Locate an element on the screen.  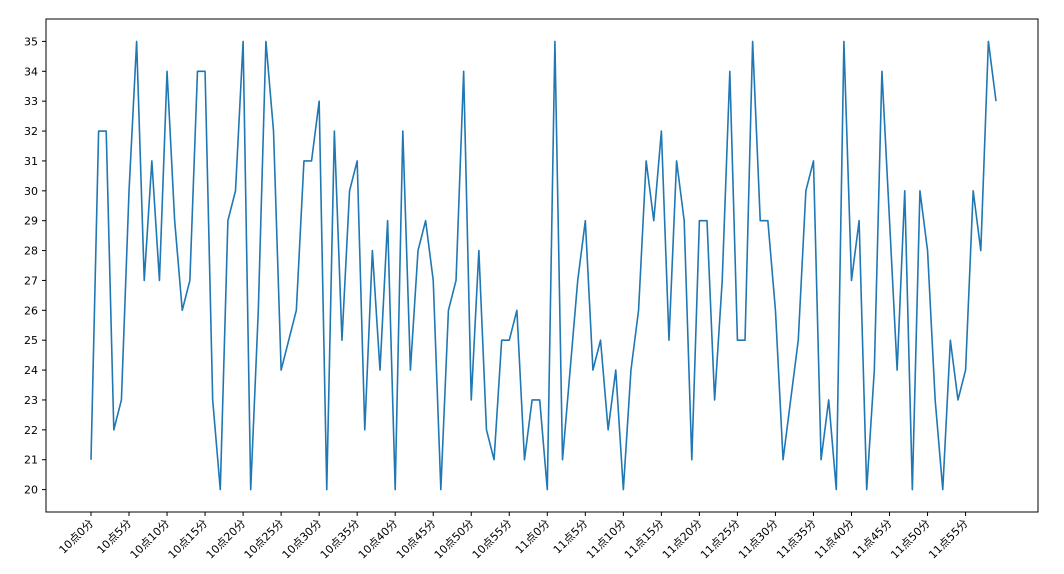
x-tick-label: 11点35分 is located at coordinates (796, 539).